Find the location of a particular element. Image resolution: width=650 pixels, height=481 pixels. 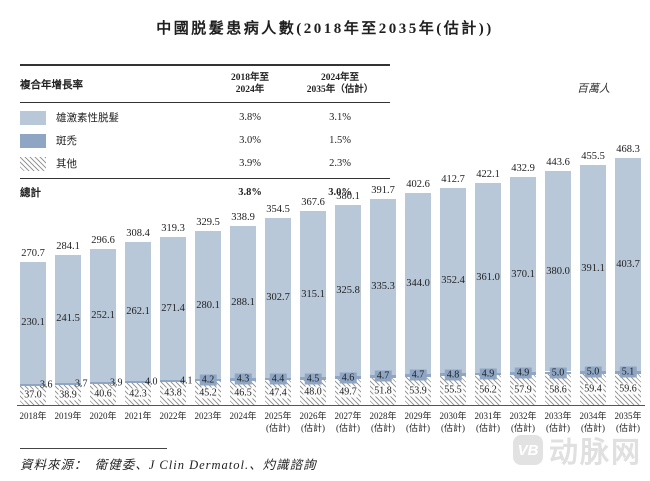

bar-2031年: 422.1 361.0 56.2 4.9 is located at coordinates (488, 287).